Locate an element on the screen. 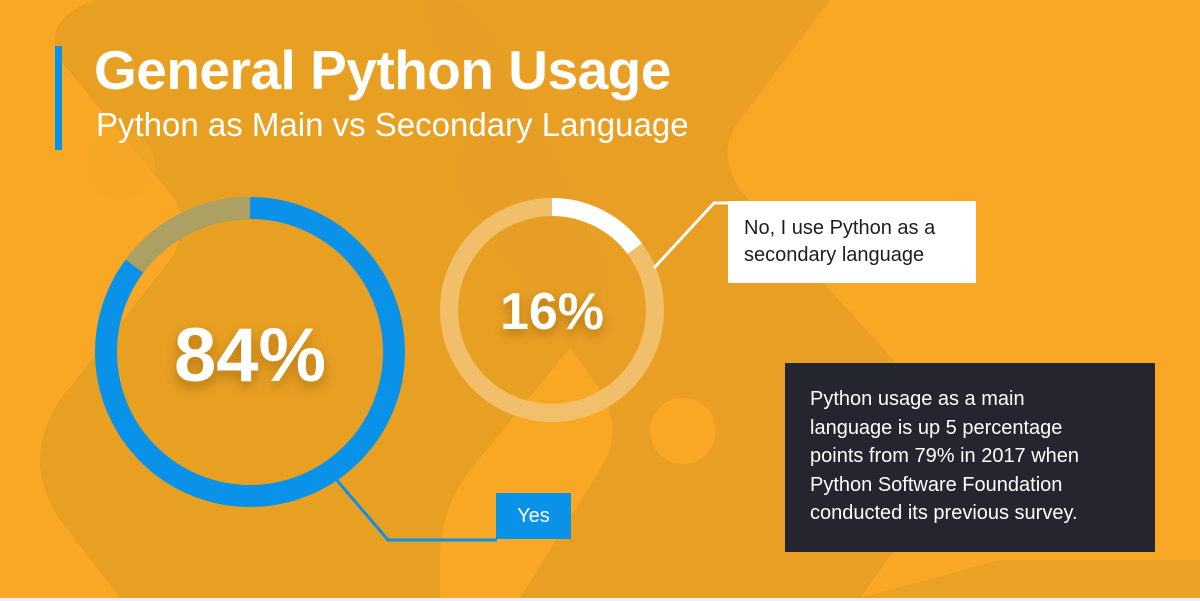 The width and height of the screenshot is (1200, 601). secondary-callout: No, I use Python as a secondary language is located at coordinates (852, 242).